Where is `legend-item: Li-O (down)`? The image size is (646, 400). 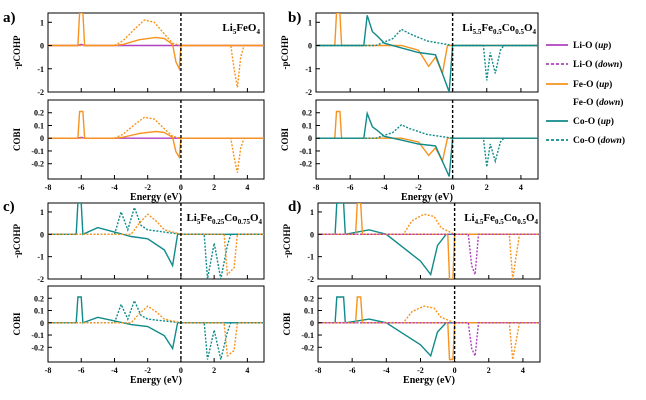 legend-item: Li-O (down) is located at coordinates (584, 64).